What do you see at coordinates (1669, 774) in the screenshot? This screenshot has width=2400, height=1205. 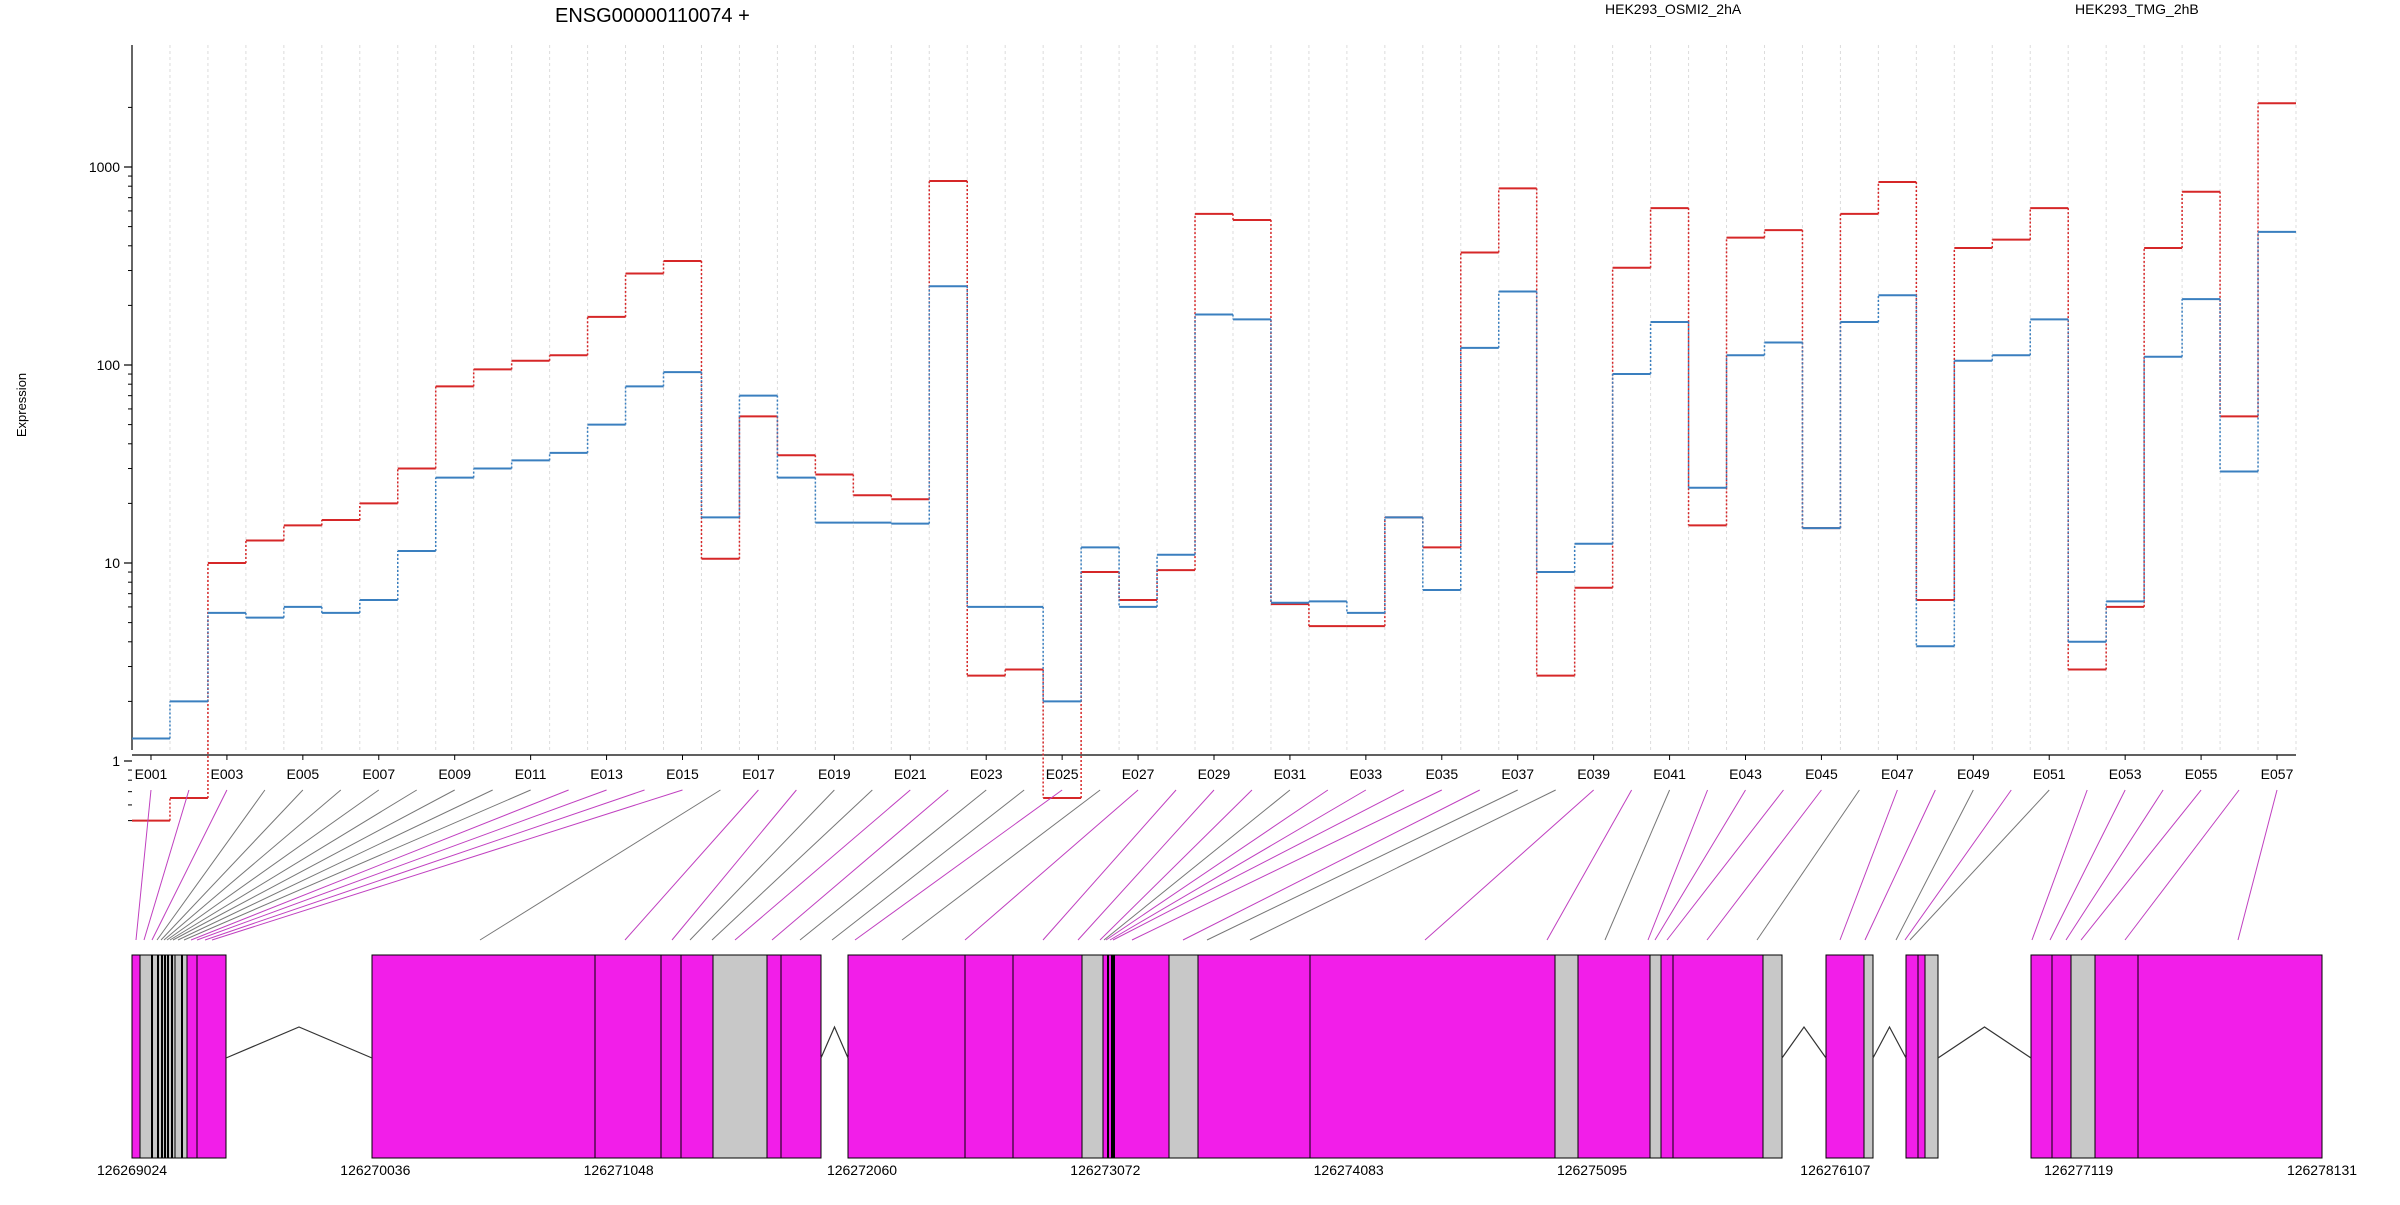 I see `x-tick-label: E041` at bounding box center [1669, 774].